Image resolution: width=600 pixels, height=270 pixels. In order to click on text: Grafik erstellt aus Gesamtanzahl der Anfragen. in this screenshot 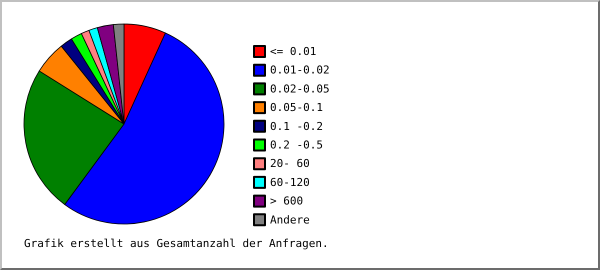, I will do `click(176, 243)`.